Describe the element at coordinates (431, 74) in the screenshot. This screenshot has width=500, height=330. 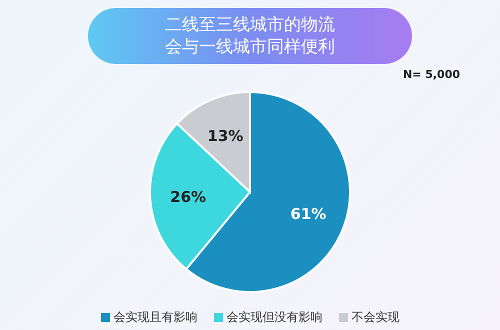
I see `text: N= 5,000` at that location.